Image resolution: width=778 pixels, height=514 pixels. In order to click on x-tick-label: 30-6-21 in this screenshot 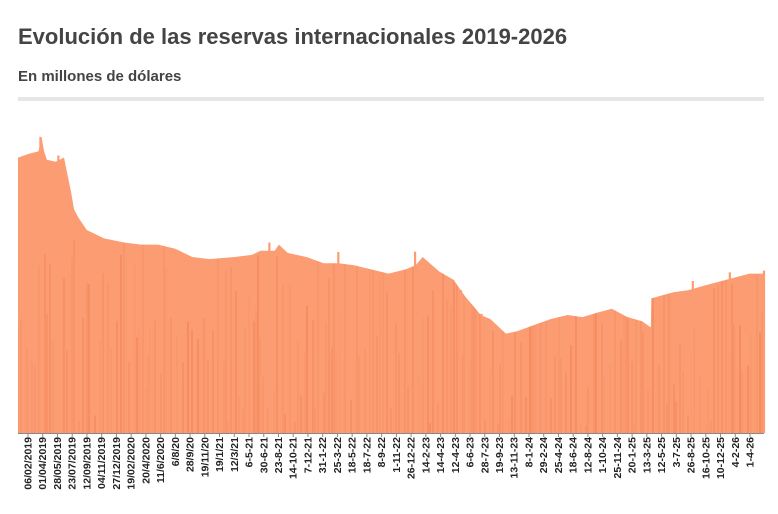, I will do `click(264, 455)`.